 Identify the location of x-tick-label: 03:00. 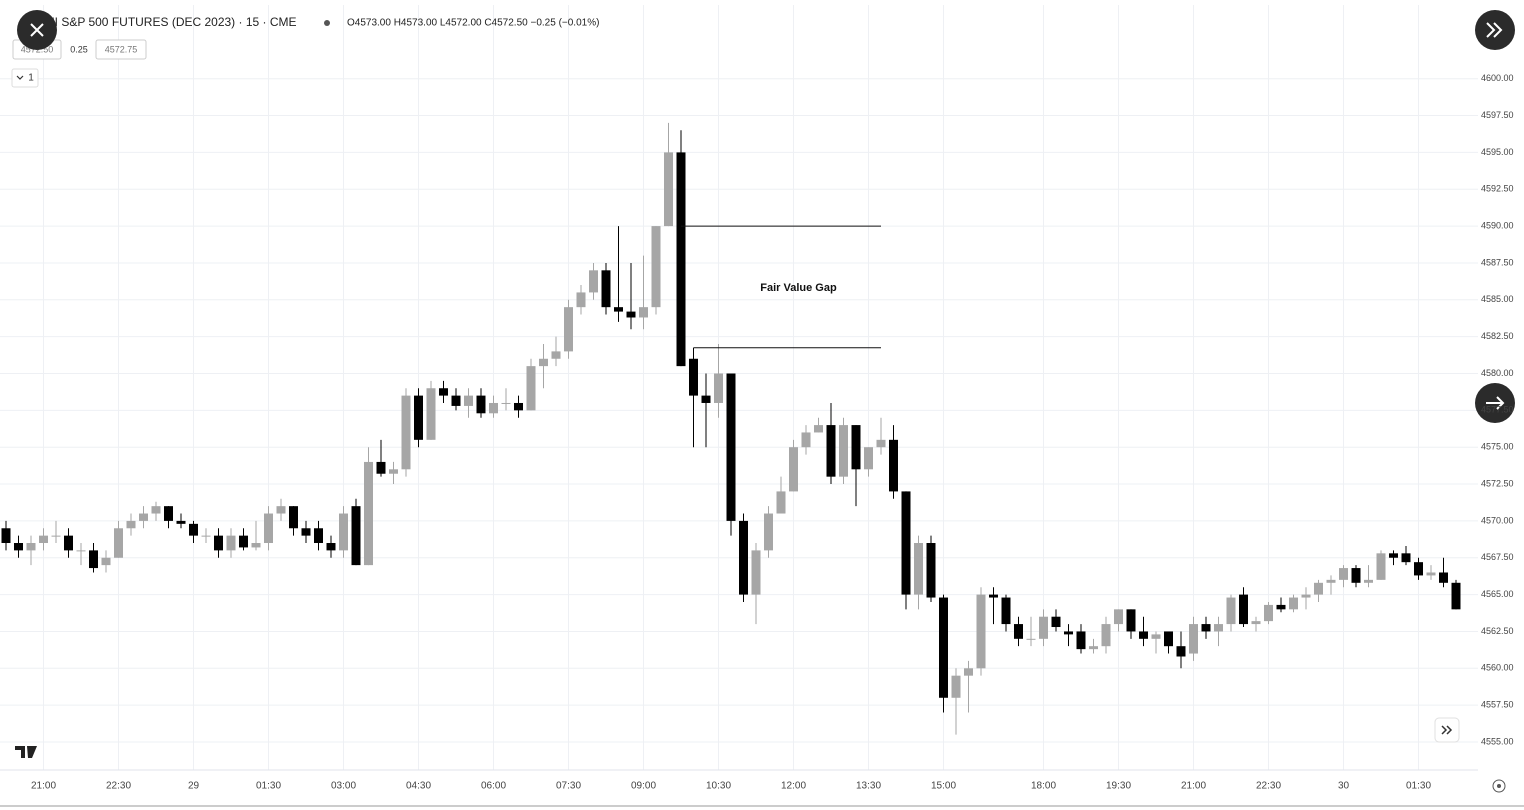
(343, 786).